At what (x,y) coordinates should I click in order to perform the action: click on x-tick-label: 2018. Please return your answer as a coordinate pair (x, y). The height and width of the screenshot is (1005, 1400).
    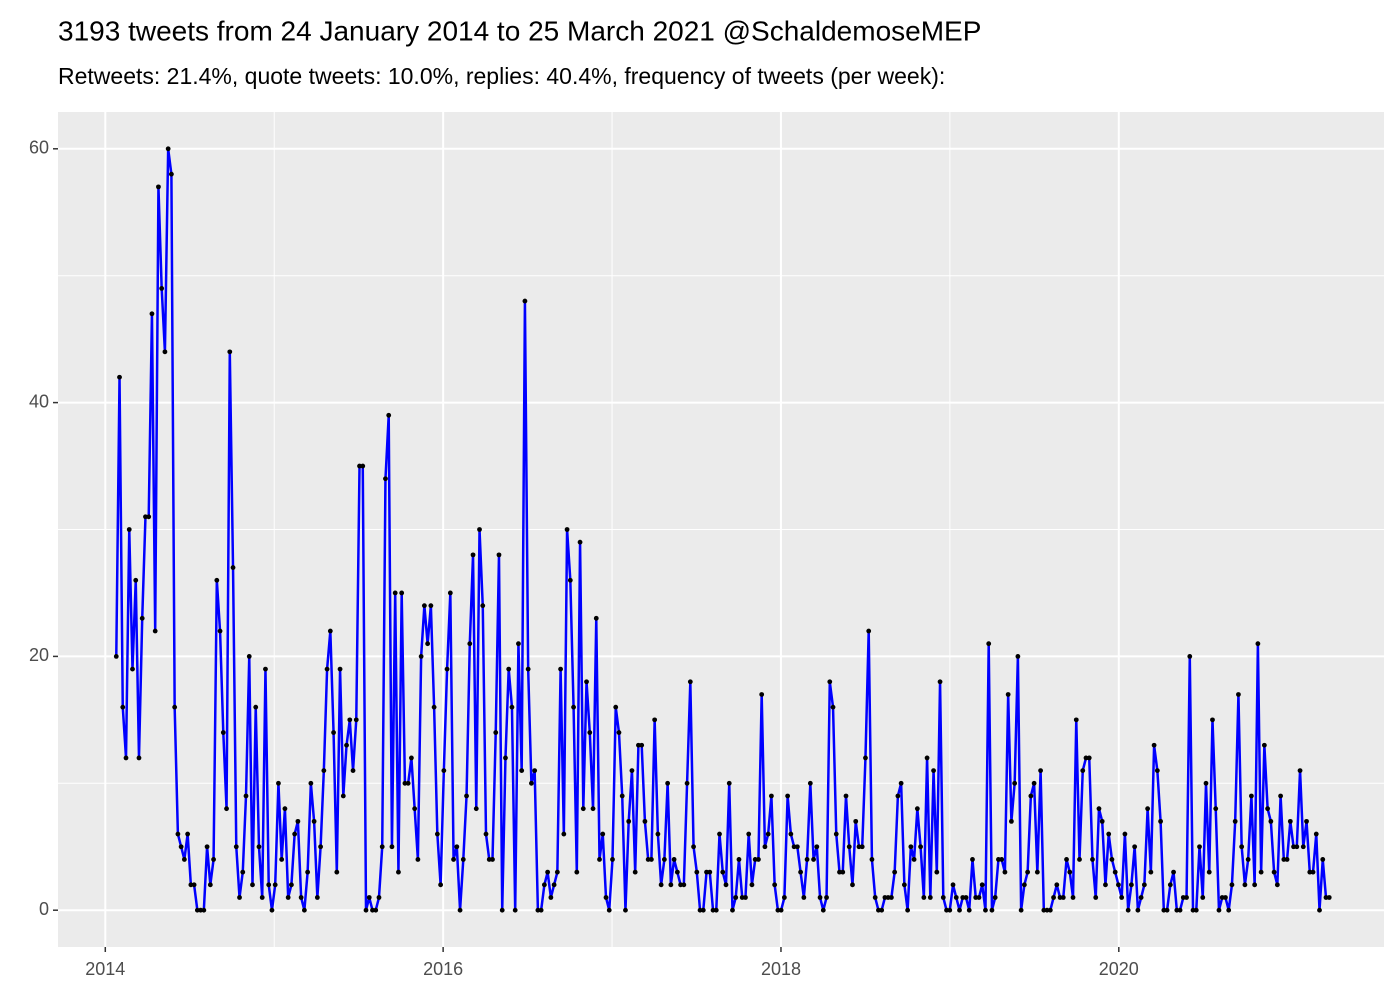
    Looking at the image, I should click on (781, 969).